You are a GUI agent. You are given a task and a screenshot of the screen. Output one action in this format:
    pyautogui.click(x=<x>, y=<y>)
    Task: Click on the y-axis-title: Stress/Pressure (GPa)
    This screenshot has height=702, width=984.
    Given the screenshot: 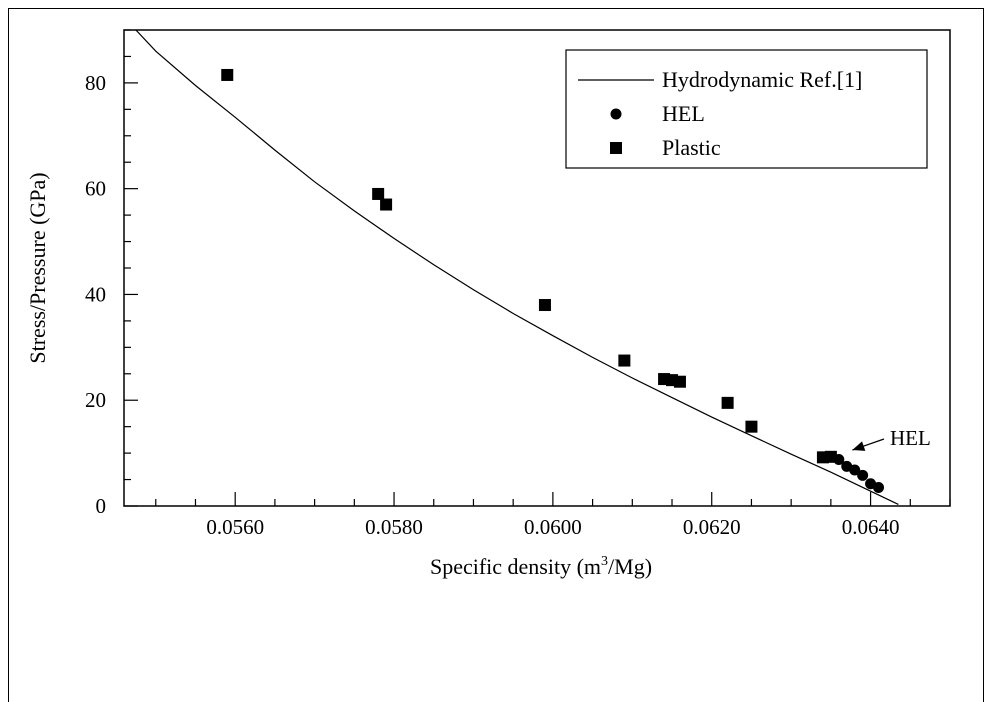 What is the action you would take?
    pyautogui.click(x=37, y=267)
    